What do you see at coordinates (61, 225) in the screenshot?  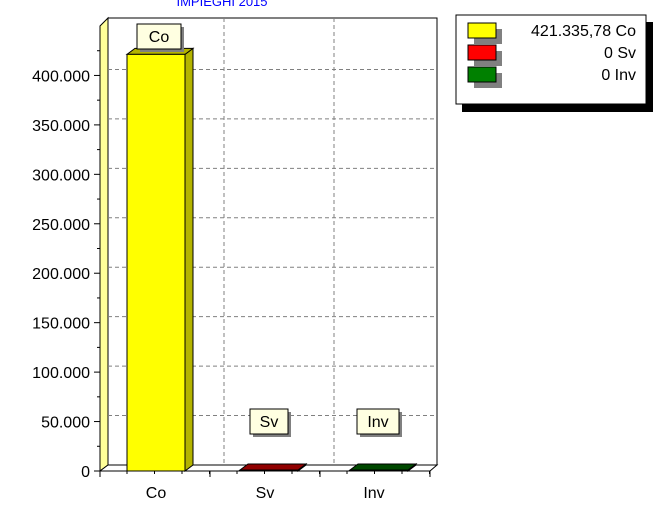 I see `y-tick-label: 250.000` at bounding box center [61, 225].